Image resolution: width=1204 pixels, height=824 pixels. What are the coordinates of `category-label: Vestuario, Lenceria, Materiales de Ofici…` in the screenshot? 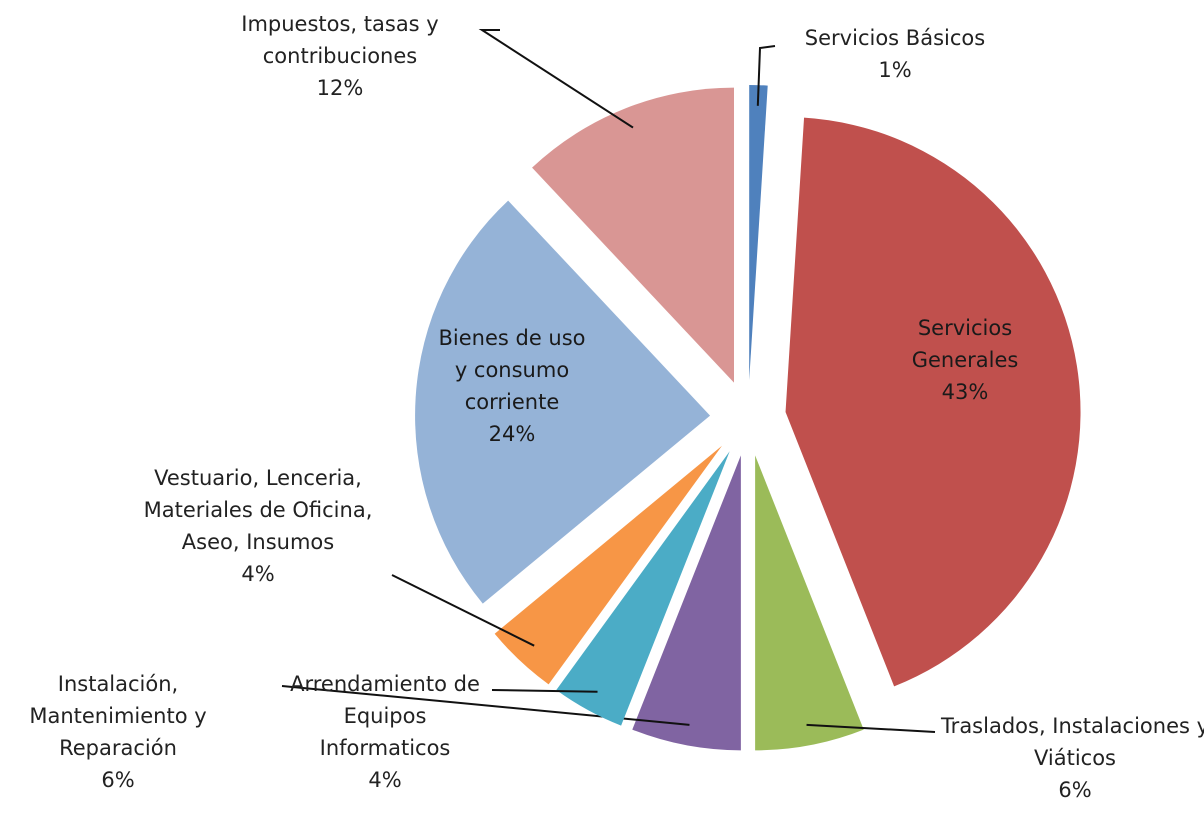 It's located at (258, 510).